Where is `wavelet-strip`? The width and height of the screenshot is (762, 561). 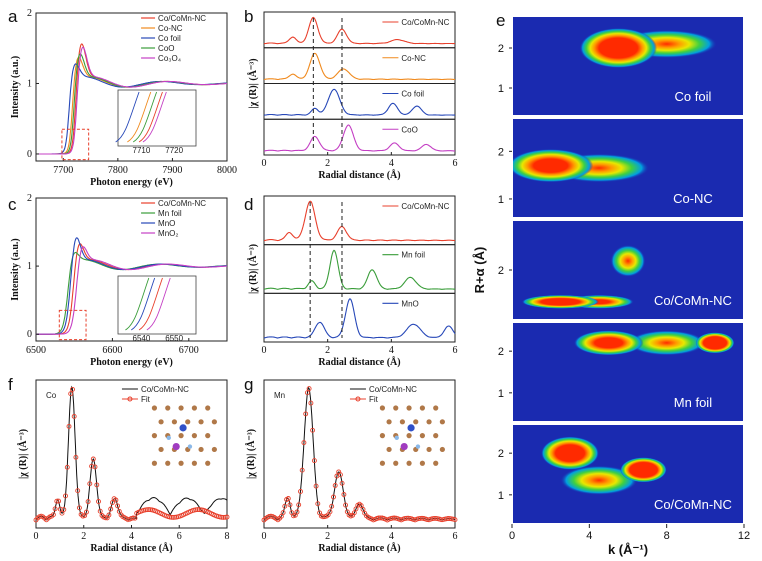
wavelet-strip is located at coordinates (628, 474).